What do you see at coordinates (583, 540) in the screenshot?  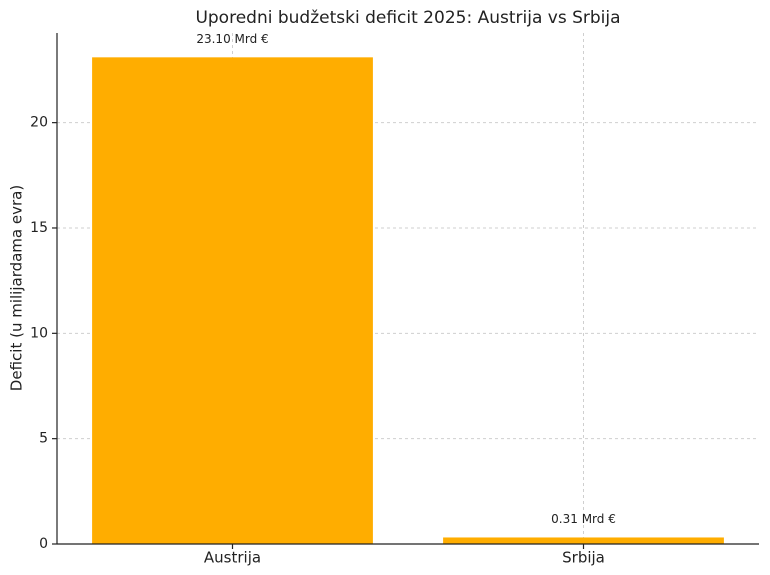 I see `bar` at bounding box center [583, 540].